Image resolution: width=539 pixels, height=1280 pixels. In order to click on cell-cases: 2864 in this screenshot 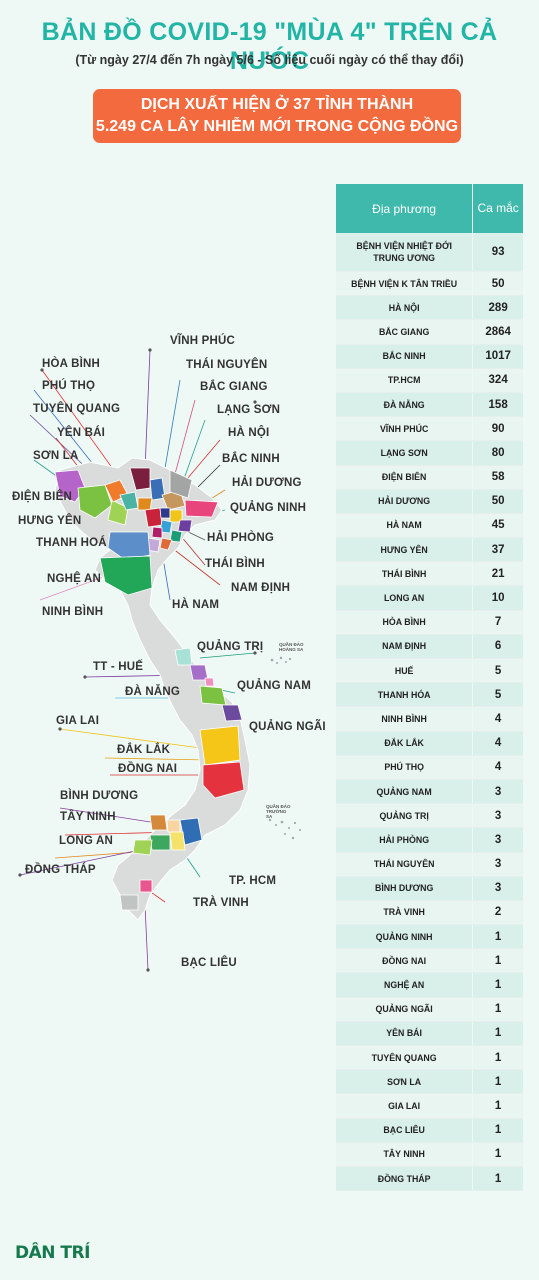, I will do `click(497, 332)`.